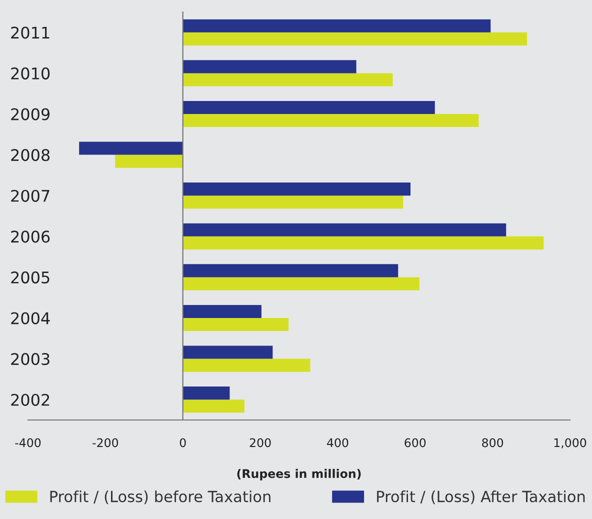 The height and width of the screenshot is (519, 592). I want to click on y-tick-label: 2004, so click(30, 318).